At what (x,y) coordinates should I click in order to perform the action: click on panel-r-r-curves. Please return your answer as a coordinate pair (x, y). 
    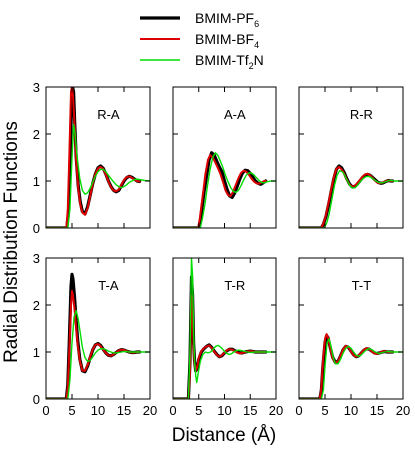
    Looking at the image, I should click on (351, 196).